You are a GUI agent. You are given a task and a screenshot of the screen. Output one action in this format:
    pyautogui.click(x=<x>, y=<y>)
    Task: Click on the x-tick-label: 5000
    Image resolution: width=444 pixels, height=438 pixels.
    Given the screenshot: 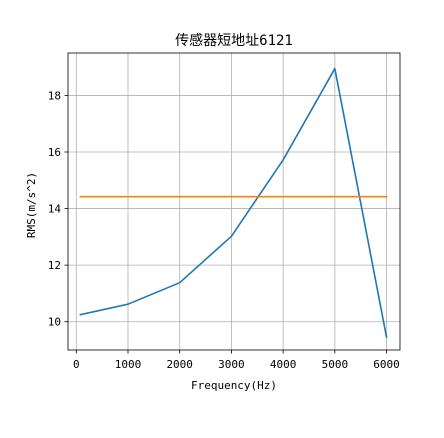 What is the action you would take?
    pyautogui.click(x=335, y=364)
    